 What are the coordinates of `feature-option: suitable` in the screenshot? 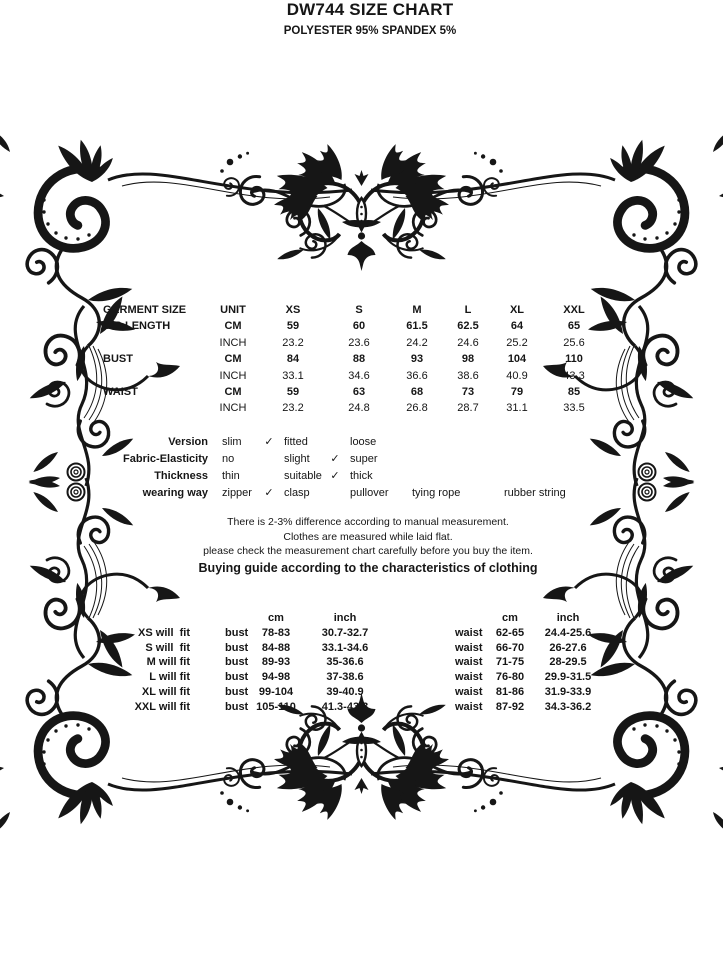 It's located at (303, 476).